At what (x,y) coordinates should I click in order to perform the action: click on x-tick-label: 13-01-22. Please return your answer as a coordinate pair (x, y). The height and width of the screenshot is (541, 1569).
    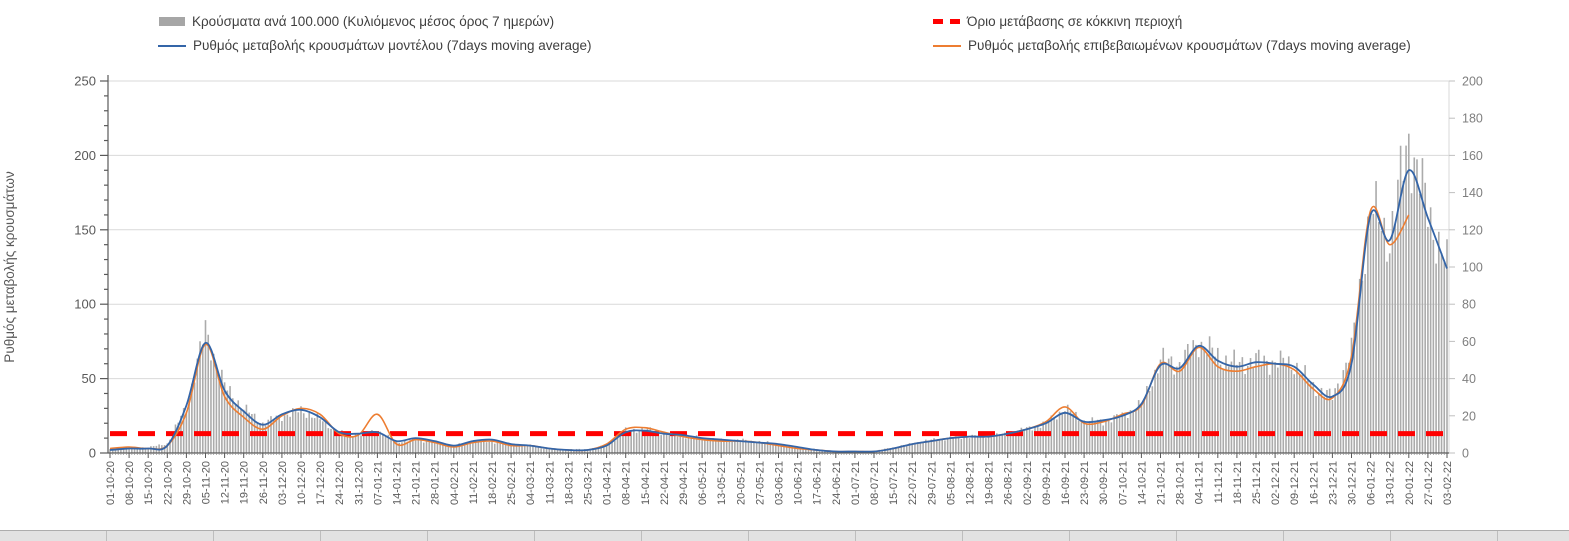
    Looking at the image, I should click on (1391, 483).